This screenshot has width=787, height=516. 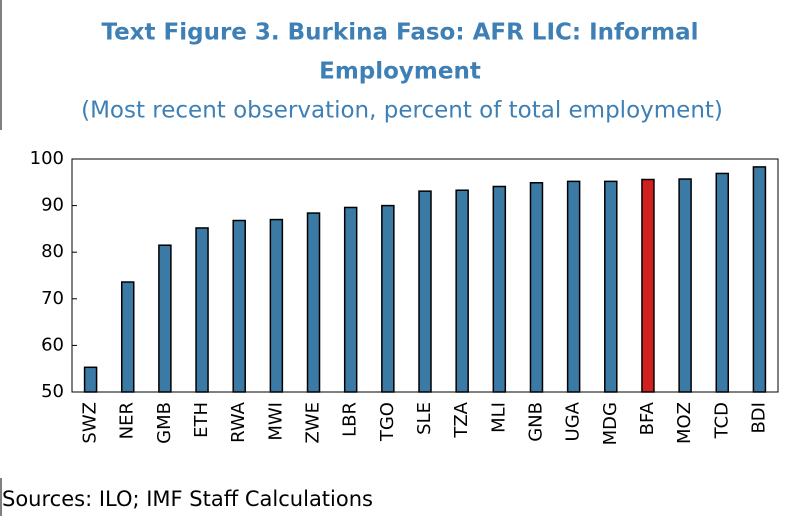 What do you see at coordinates (238, 422) in the screenshot?
I see `x-tick-label: RWA` at bounding box center [238, 422].